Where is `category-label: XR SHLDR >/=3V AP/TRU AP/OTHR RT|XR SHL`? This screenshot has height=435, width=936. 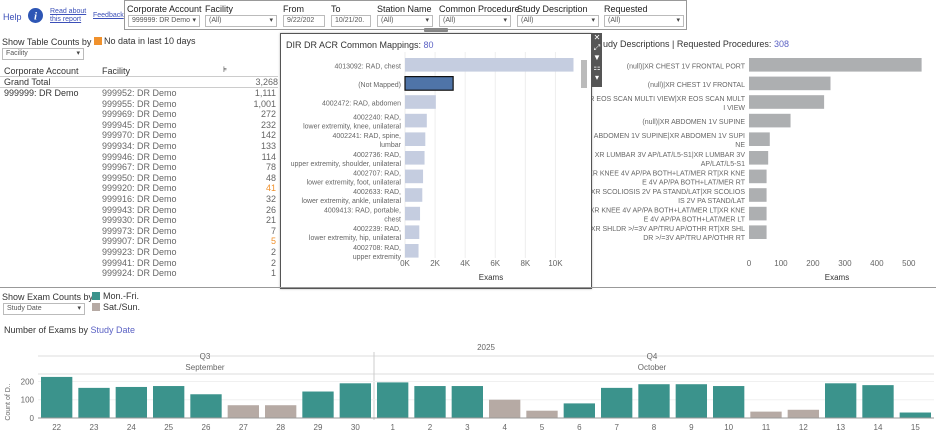 category-label: XR SHLDR >/=3V AP/TRU AP/OTHR RT|XR SHL is located at coordinates (668, 229).